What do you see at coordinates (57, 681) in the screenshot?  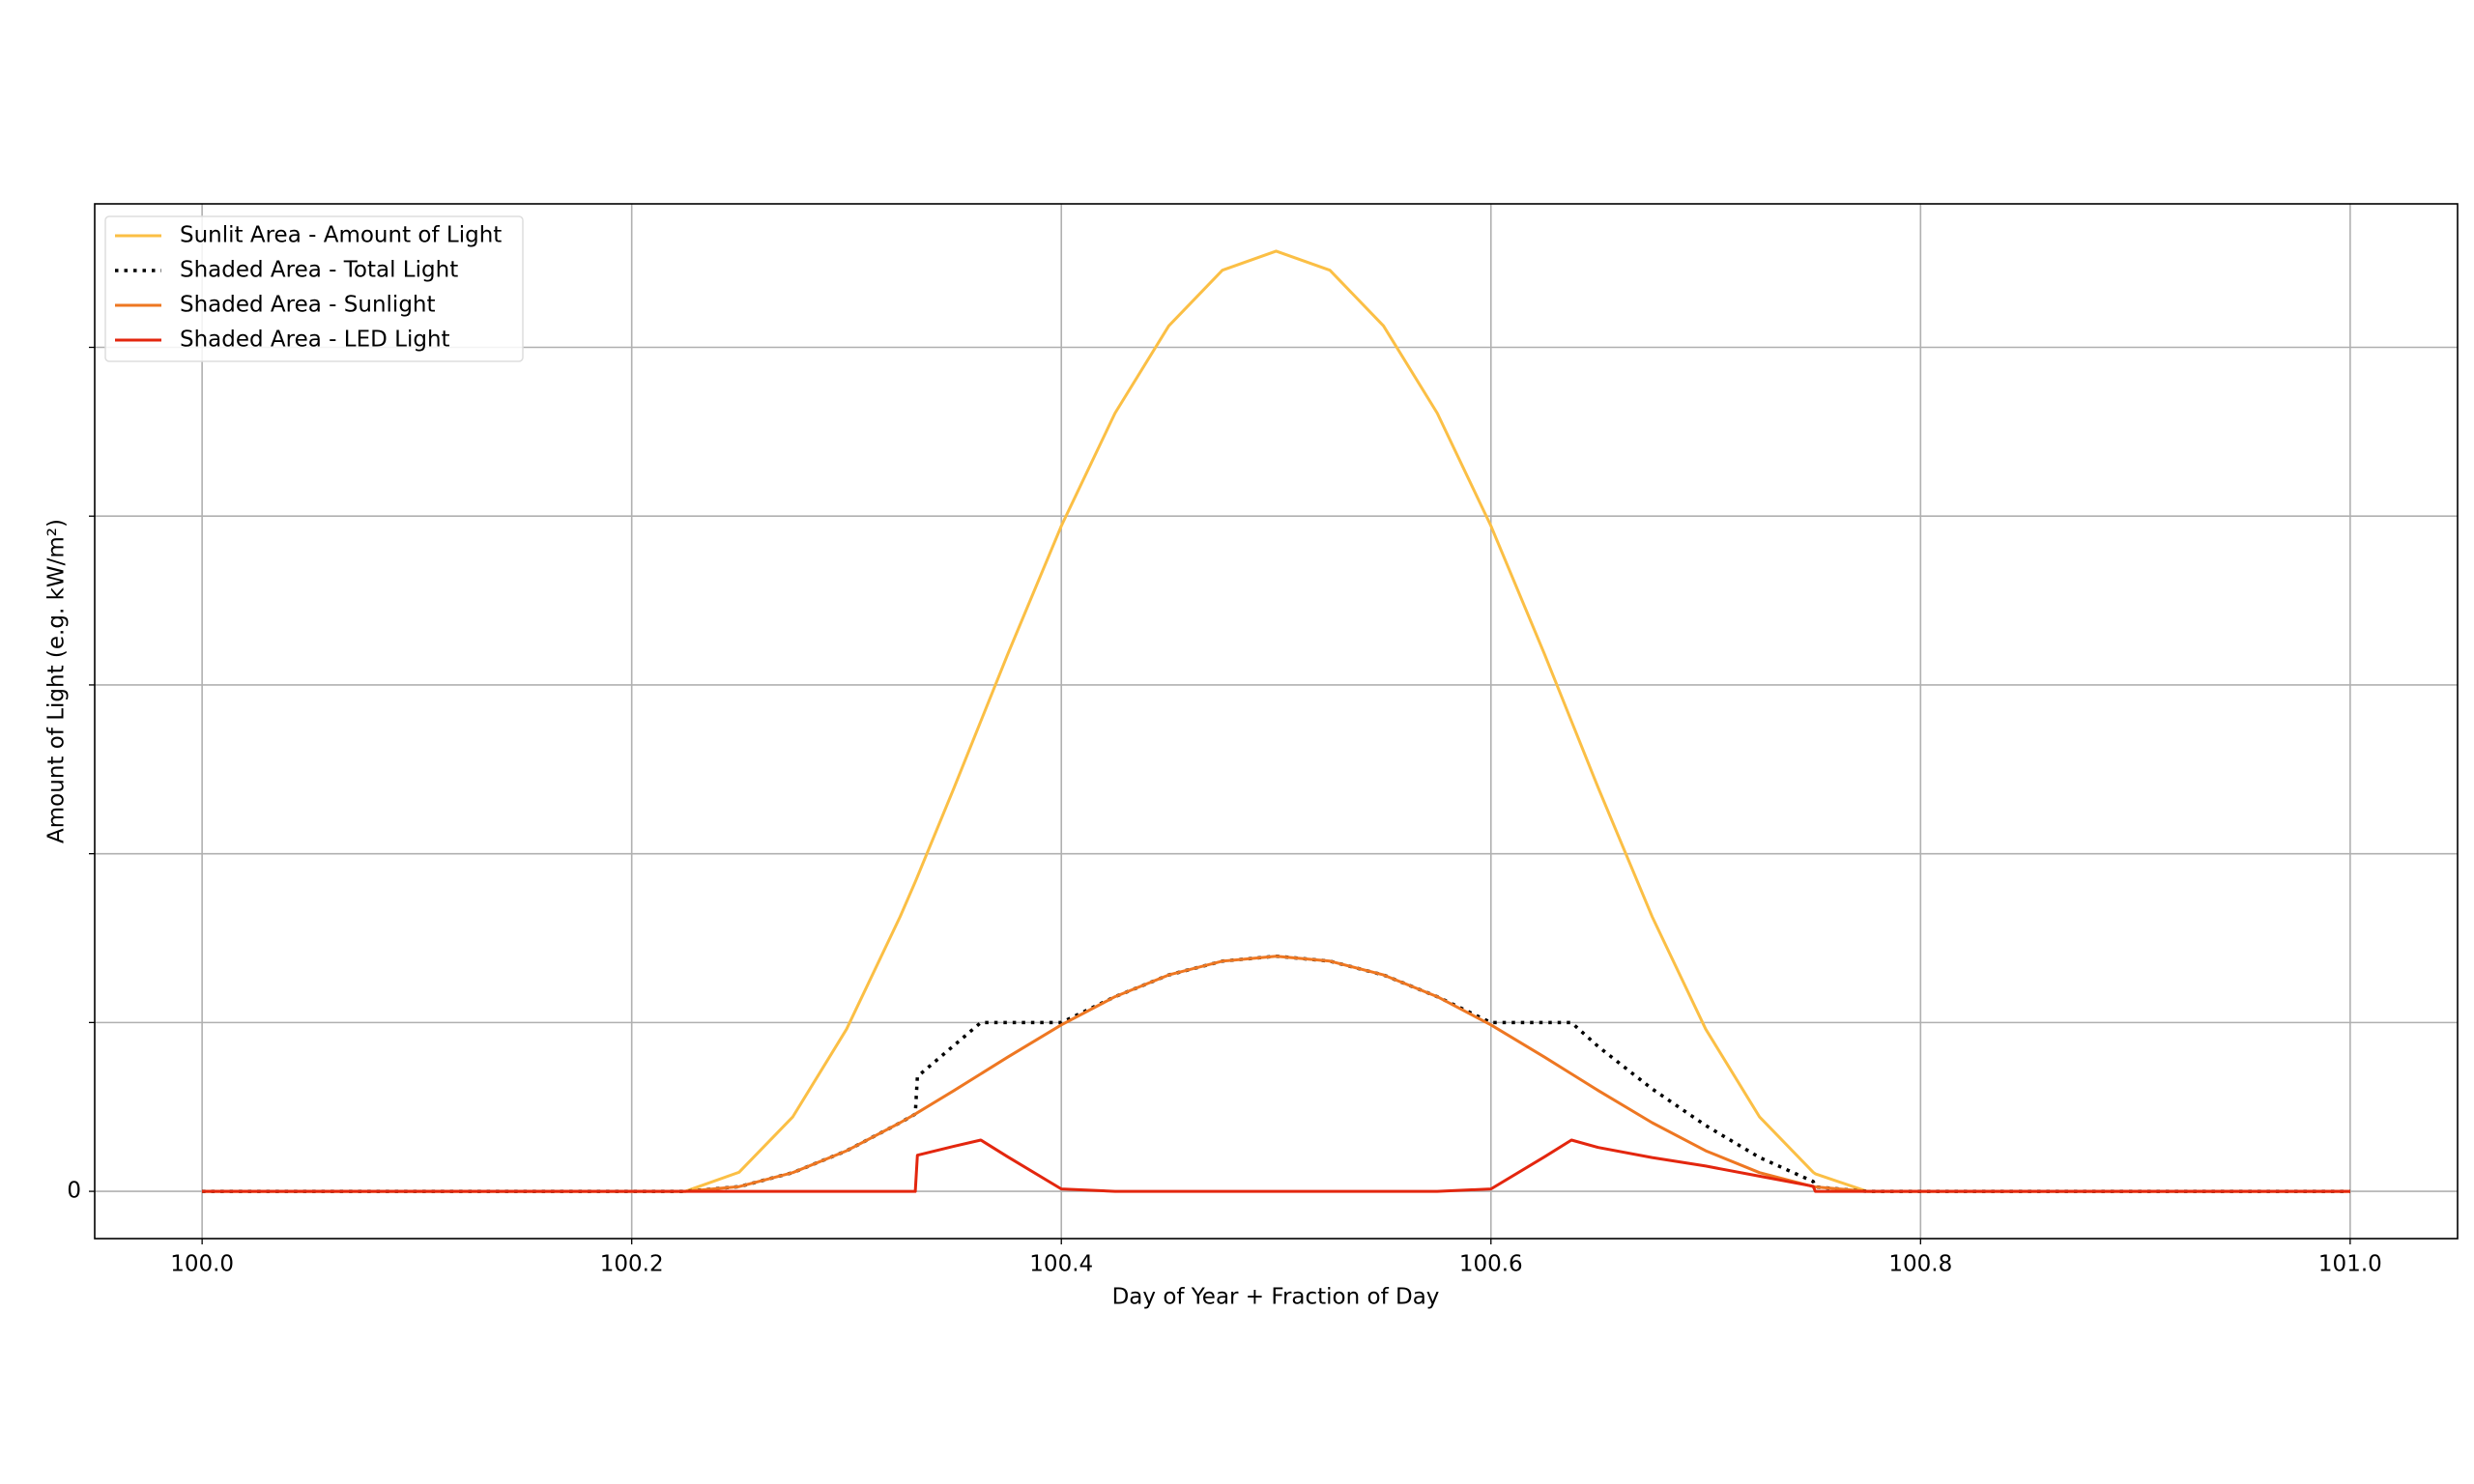 I see `y-axis-label: Amount of Light (e.g. kW/m²)` at bounding box center [57, 681].